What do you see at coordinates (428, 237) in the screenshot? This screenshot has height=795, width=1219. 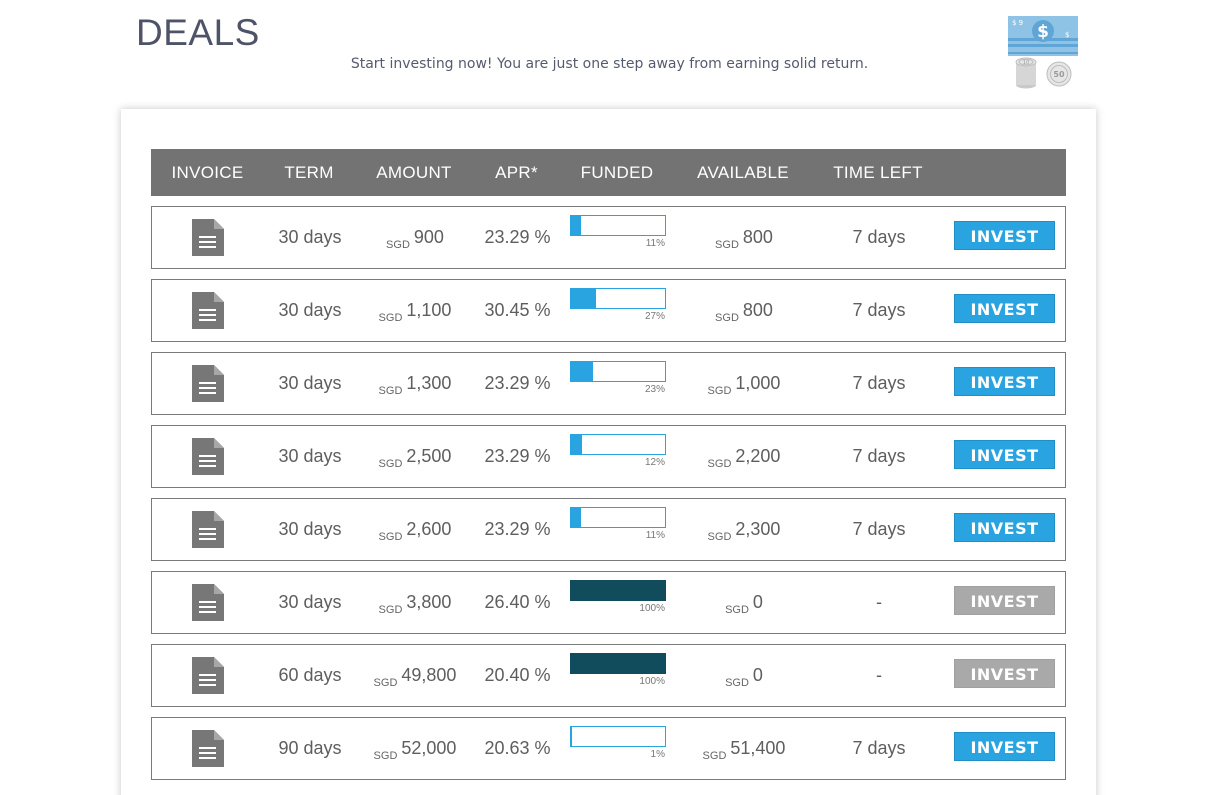 I see `amount-value: 900` at bounding box center [428, 237].